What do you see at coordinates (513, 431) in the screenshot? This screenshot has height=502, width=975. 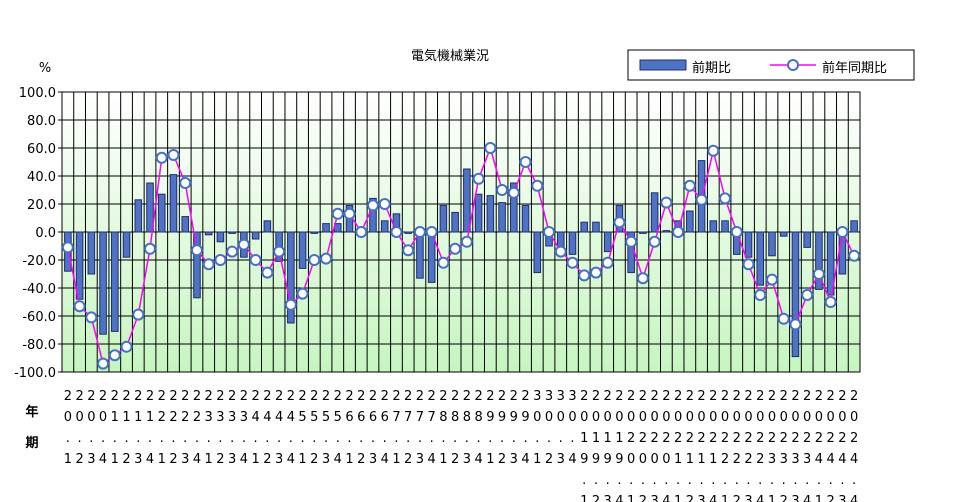 I see `x-tick-label: 29.3` at bounding box center [513, 431].